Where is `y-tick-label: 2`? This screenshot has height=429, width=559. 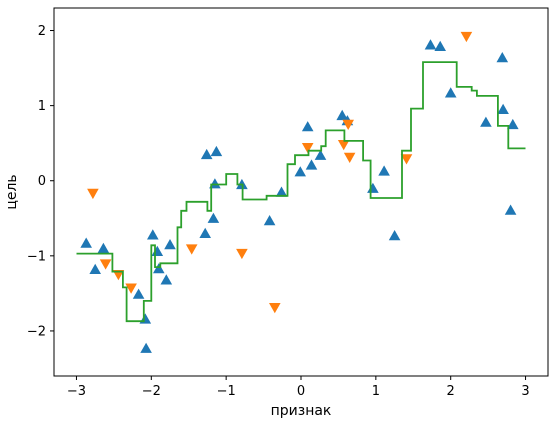 y-tick-label: 2 is located at coordinates (42, 31).